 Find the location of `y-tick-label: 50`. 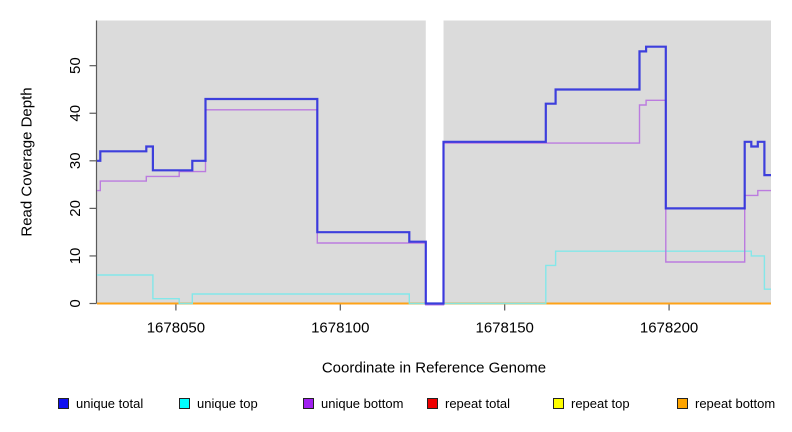

y-tick-label: 50 is located at coordinates (75, 65).